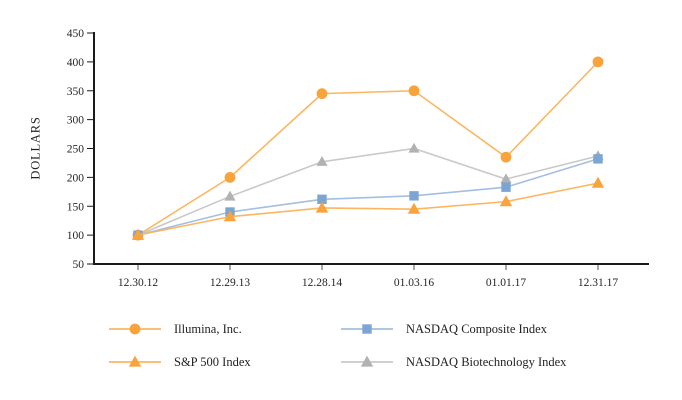 This screenshot has width=682, height=400. I want to click on y-axis-tick-label: 100, so click(76, 236).